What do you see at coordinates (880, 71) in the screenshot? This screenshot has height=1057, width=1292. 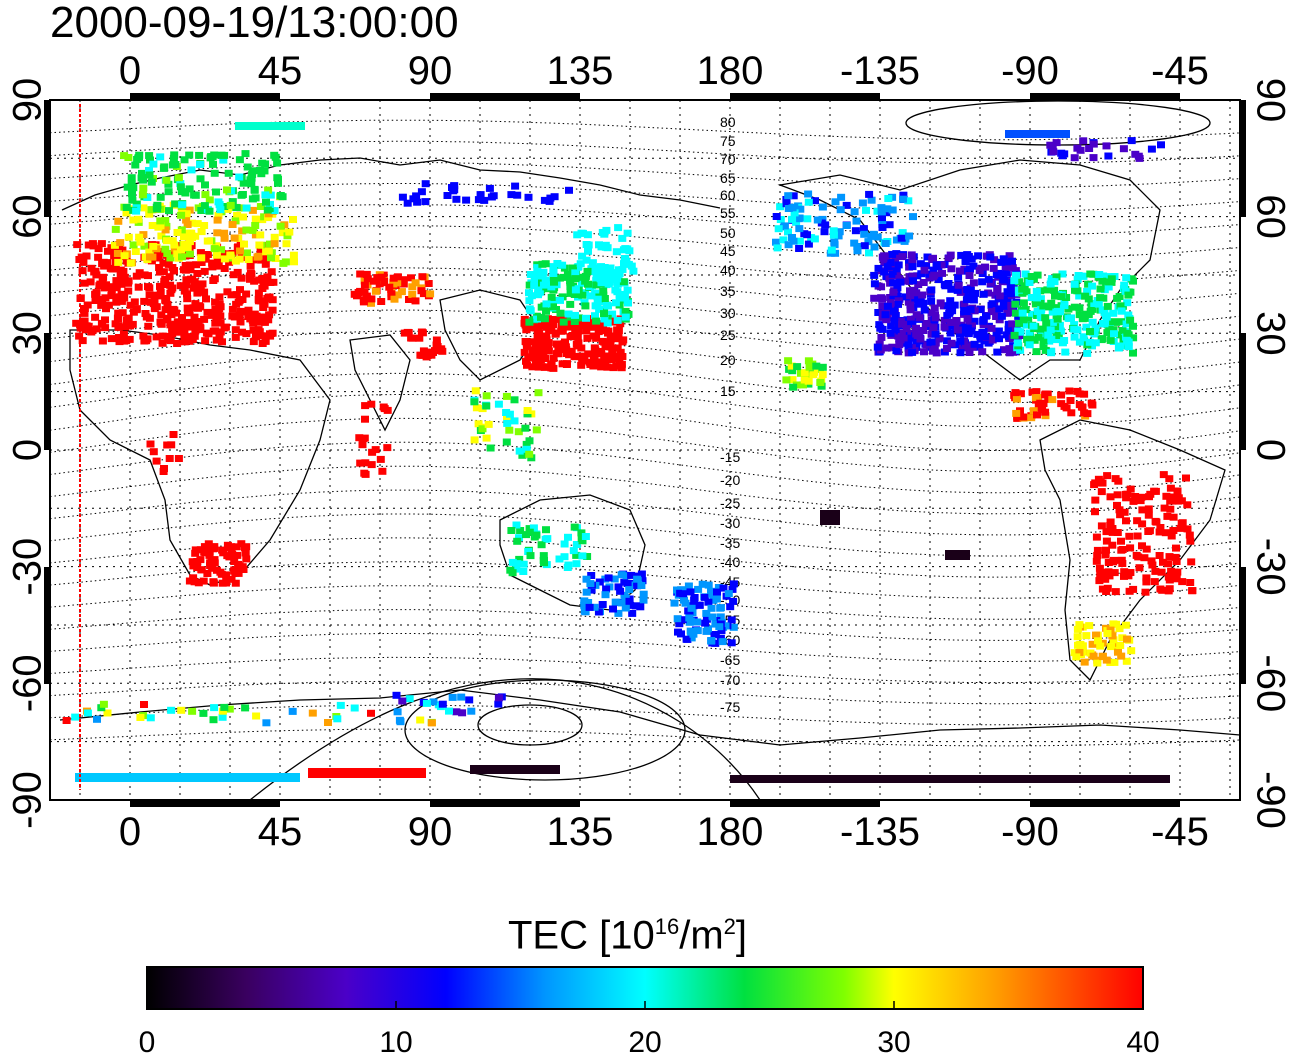 I see `top-axis-tick: -135` at bounding box center [880, 71].